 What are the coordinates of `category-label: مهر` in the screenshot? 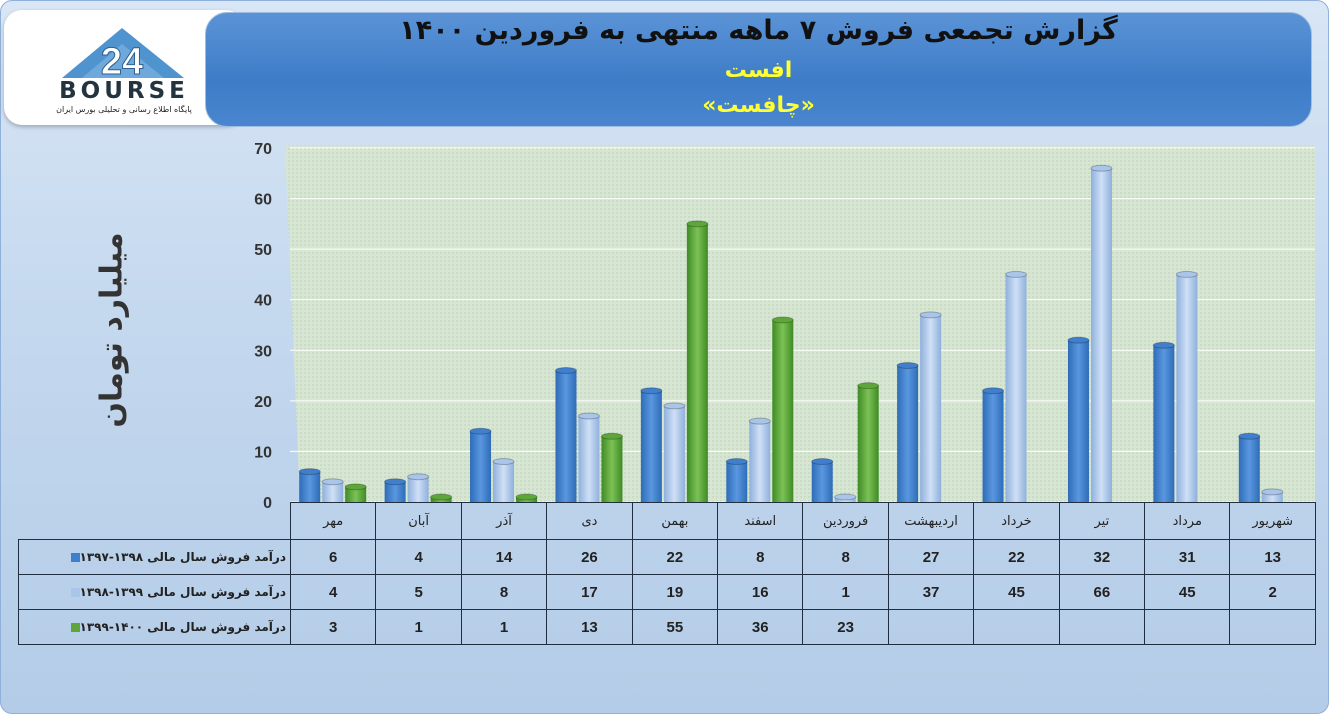 It's located at (333, 521).